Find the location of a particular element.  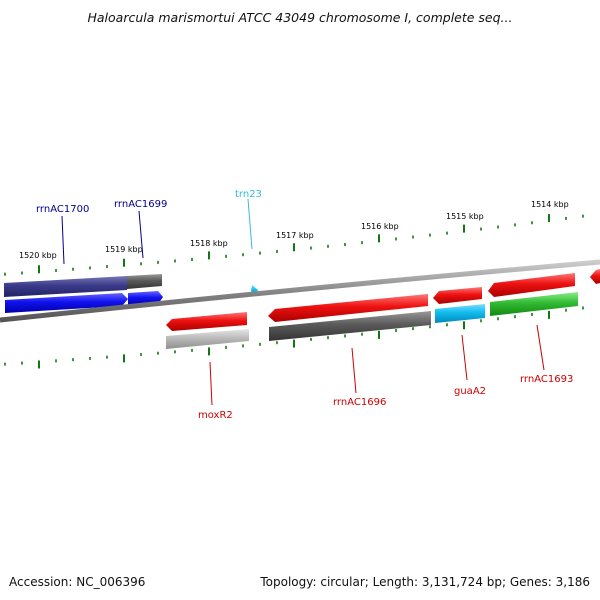

gene-moxR2-red is located at coordinates (206, 321).